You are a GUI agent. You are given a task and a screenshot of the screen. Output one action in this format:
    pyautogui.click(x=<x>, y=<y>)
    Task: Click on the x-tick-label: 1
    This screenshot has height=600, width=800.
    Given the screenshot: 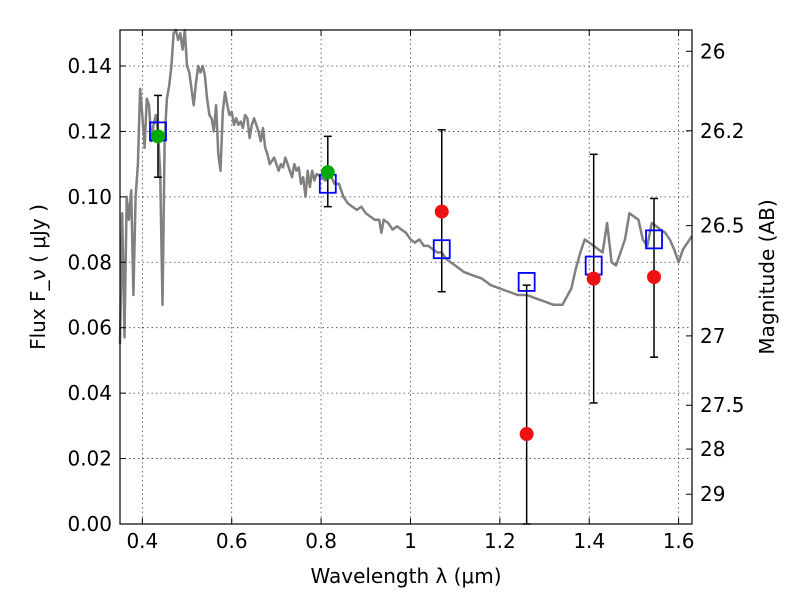 What is the action you would take?
    pyautogui.click(x=410, y=541)
    